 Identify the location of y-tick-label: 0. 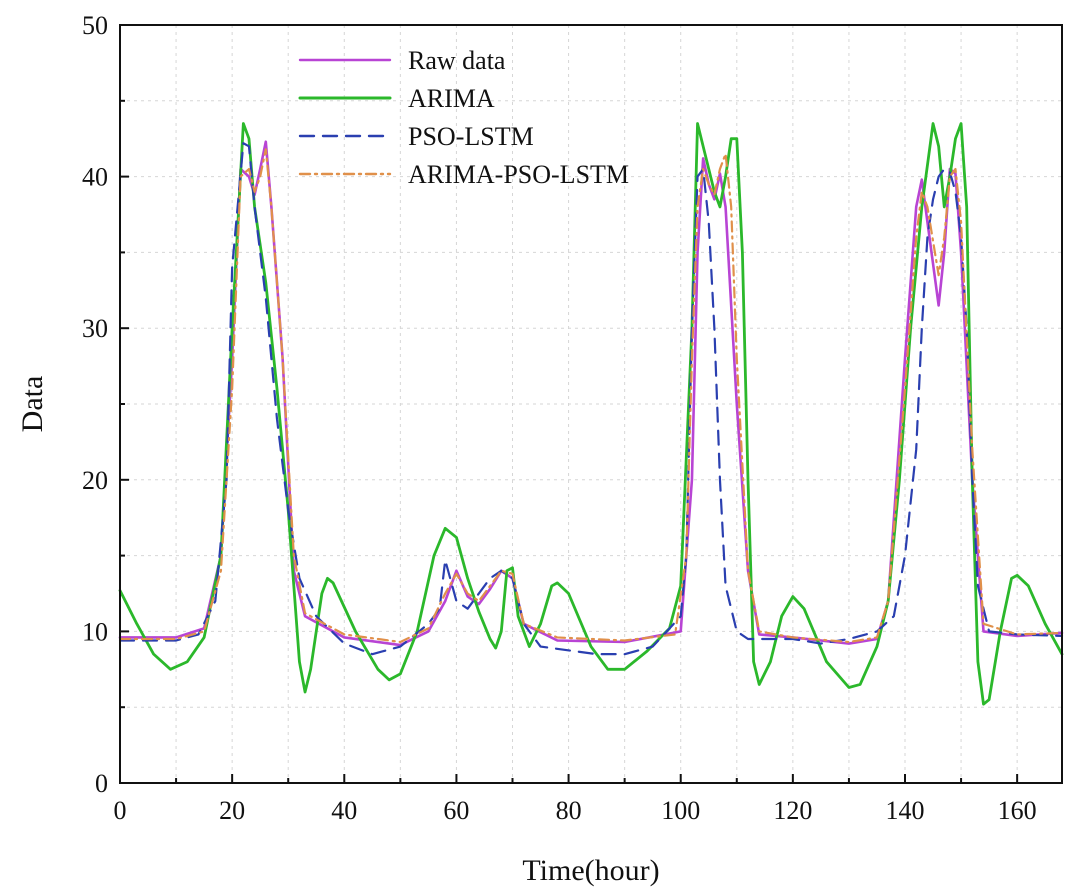
(101, 783).